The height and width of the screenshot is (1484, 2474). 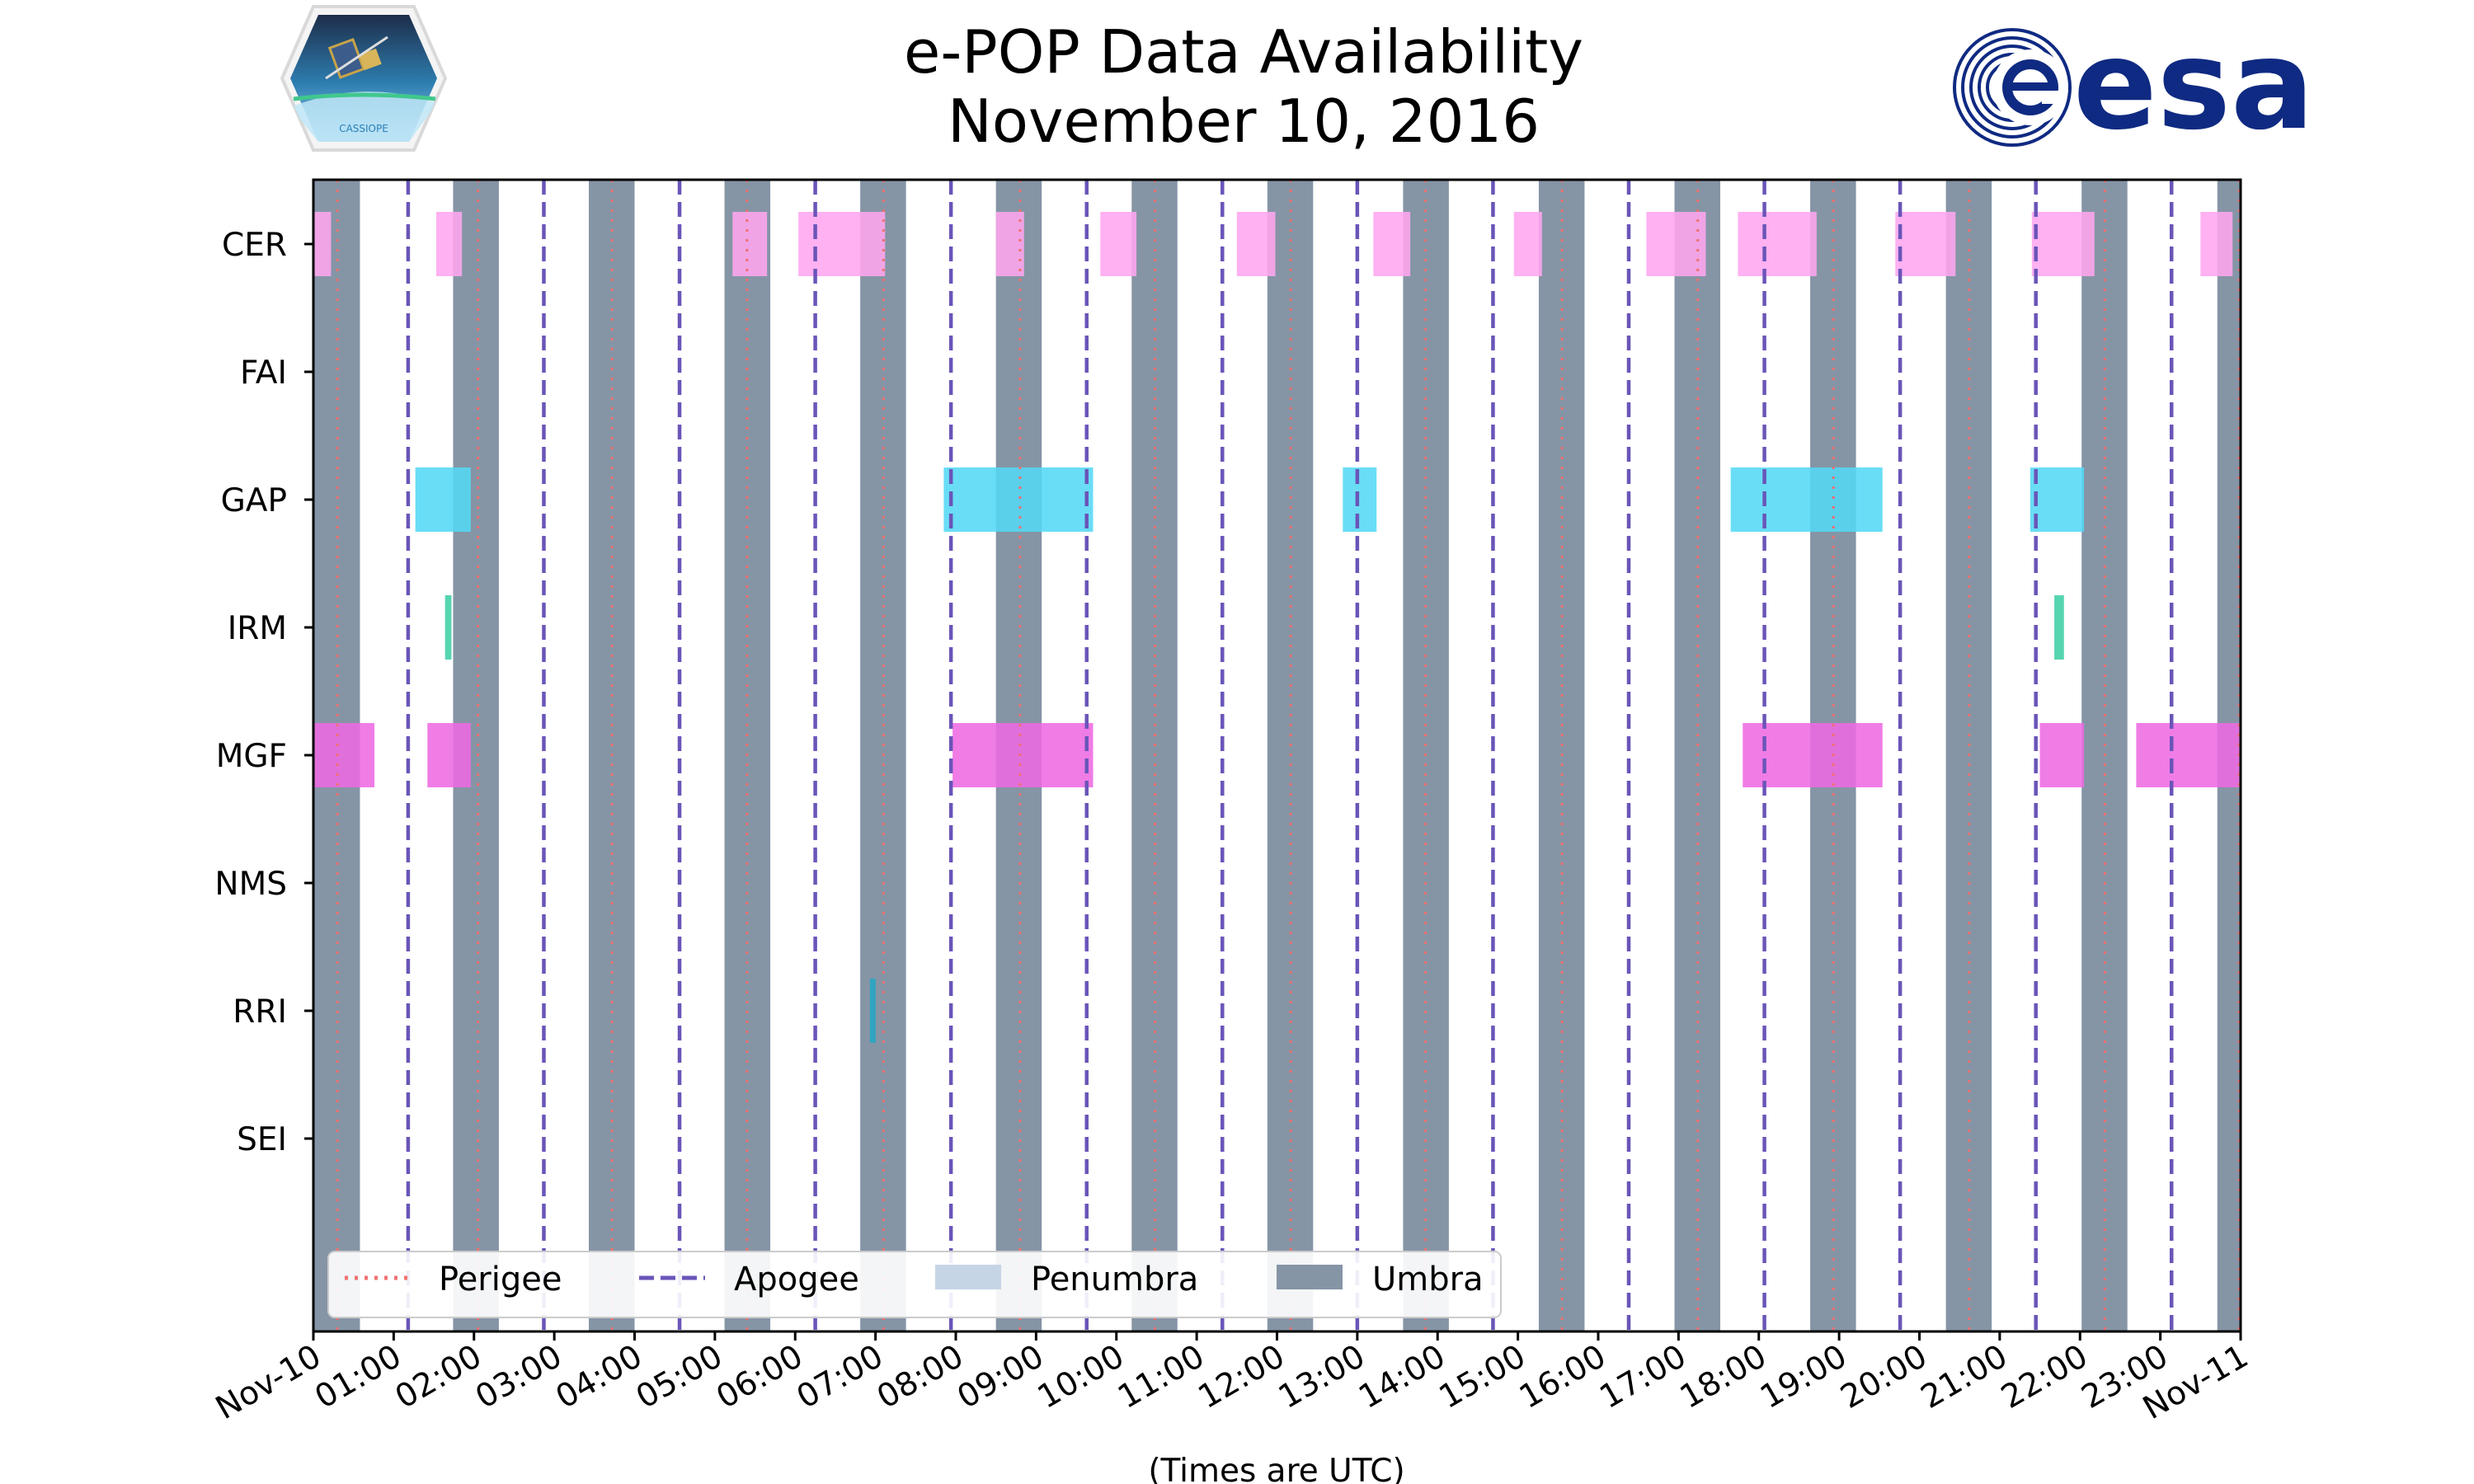 What do you see at coordinates (1081, 1377) in the screenshot?
I see `x-tick-label-10: 10:00` at bounding box center [1081, 1377].